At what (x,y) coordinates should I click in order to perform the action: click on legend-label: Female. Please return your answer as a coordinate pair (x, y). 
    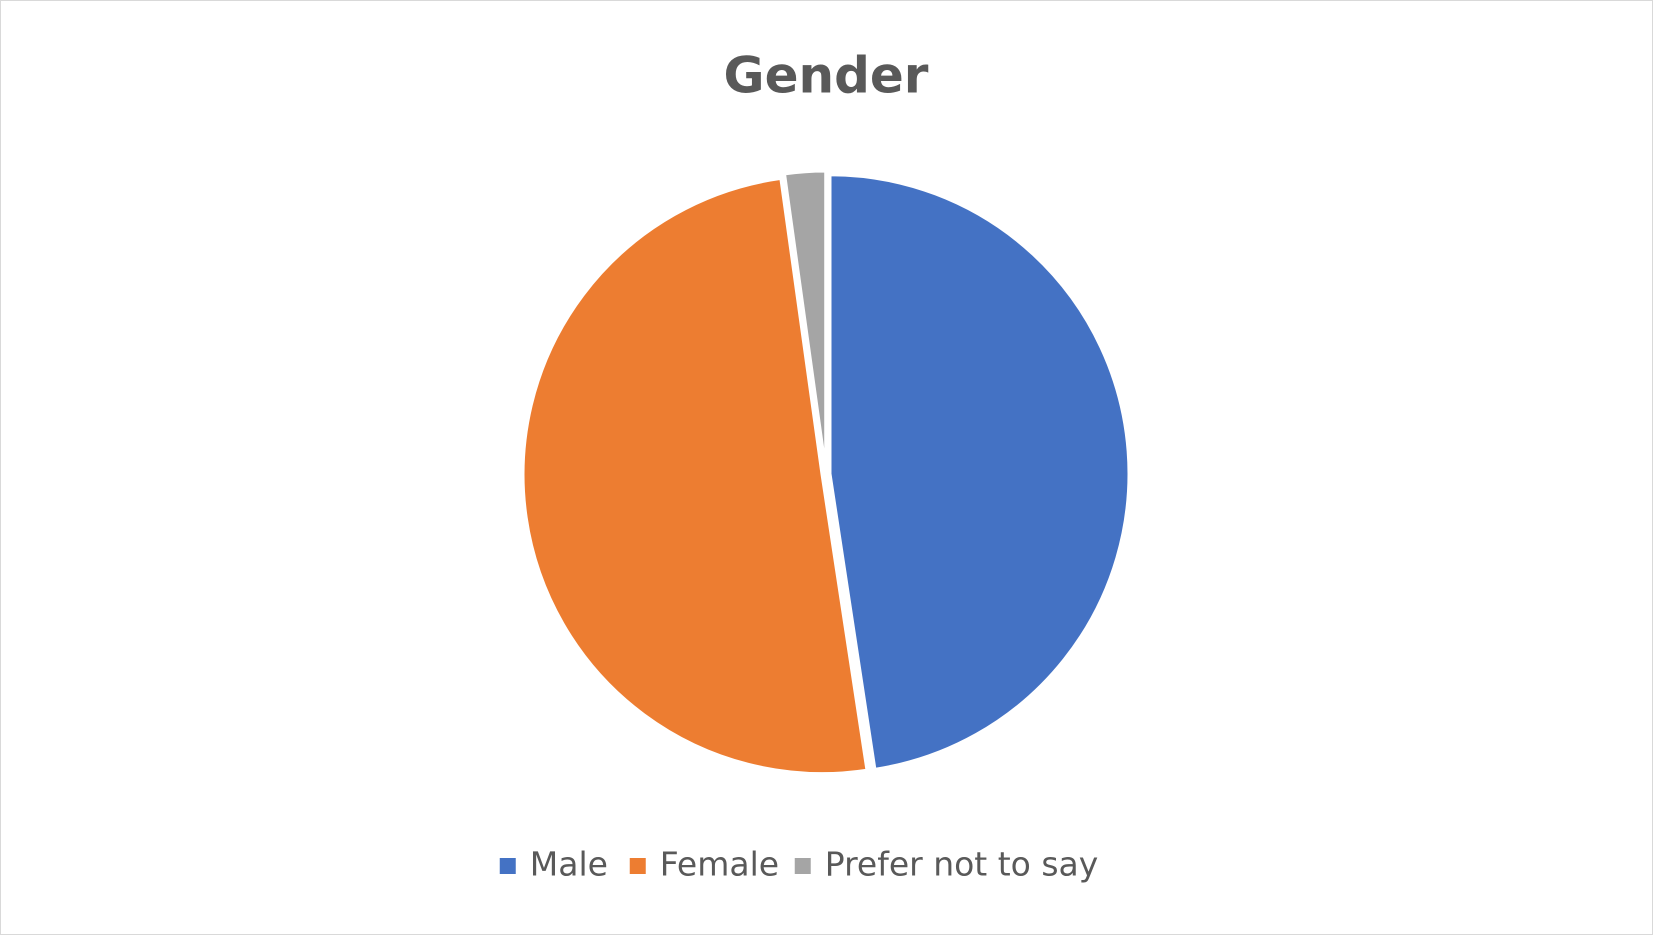
    Looking at the image, I should click on (719, 864).